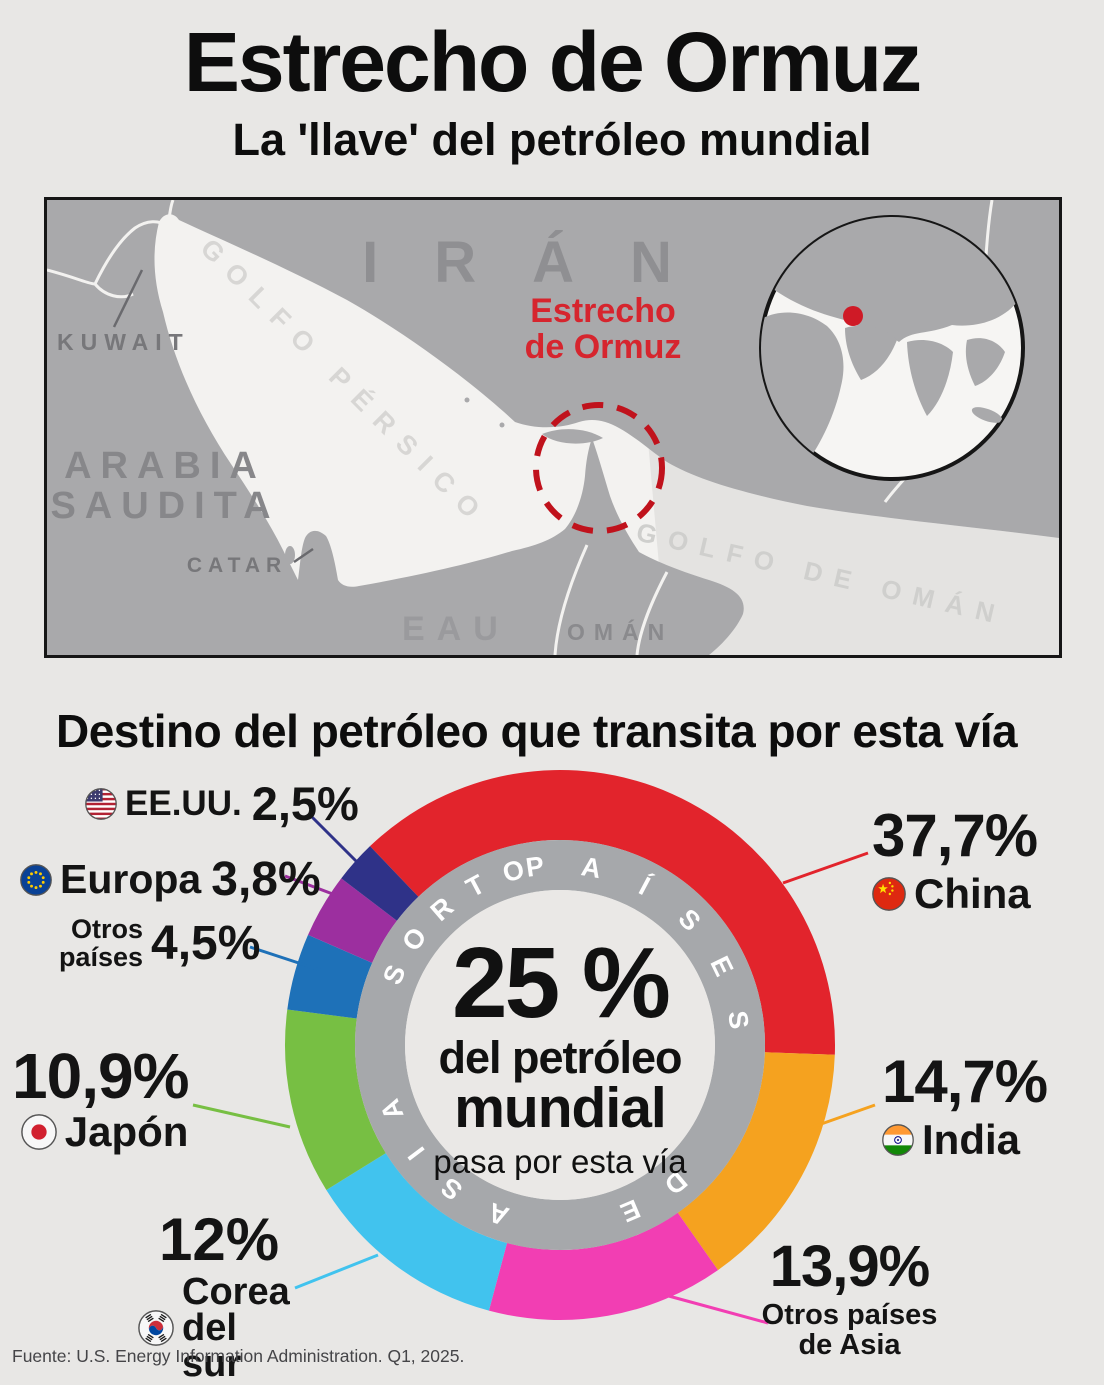 The width and height of the screenshot is (1104, 1385). I want to click on country-name: India, so click(971, 1139).